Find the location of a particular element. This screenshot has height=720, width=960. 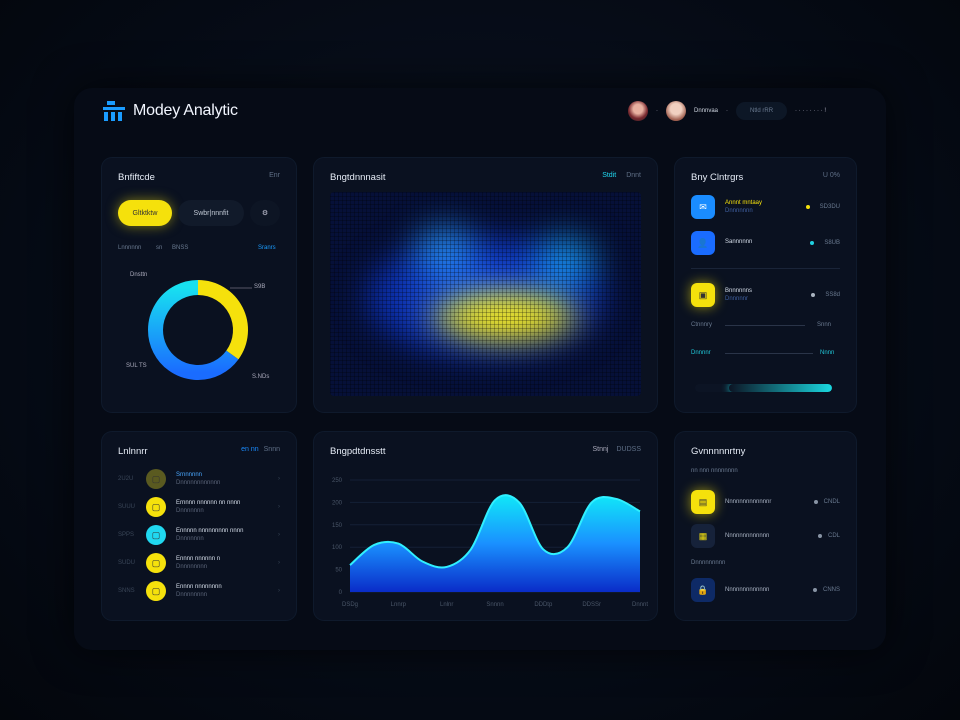

y-tick-label: 0 is located at coordinates (341, 593).